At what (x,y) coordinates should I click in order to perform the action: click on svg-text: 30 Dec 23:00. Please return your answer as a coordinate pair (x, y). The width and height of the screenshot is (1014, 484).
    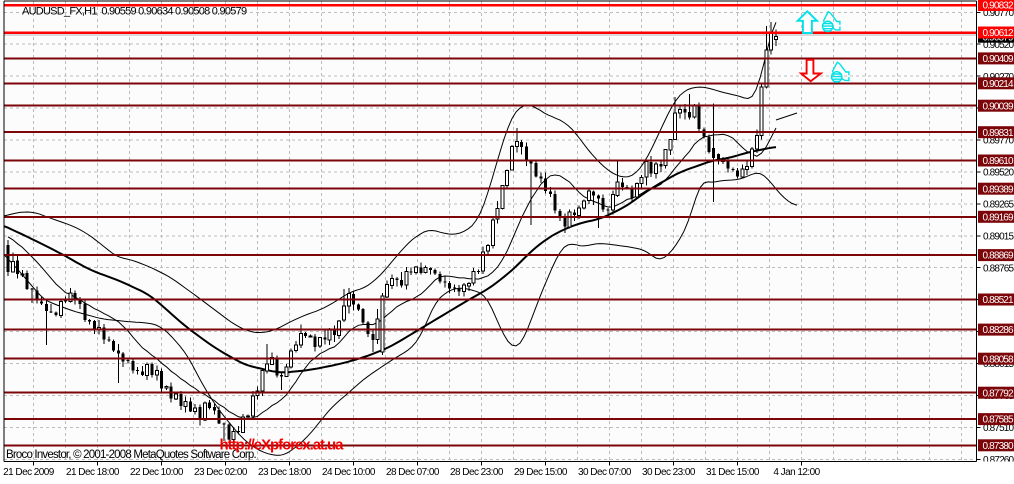
    Looking at the image, I should click on (669, 472).